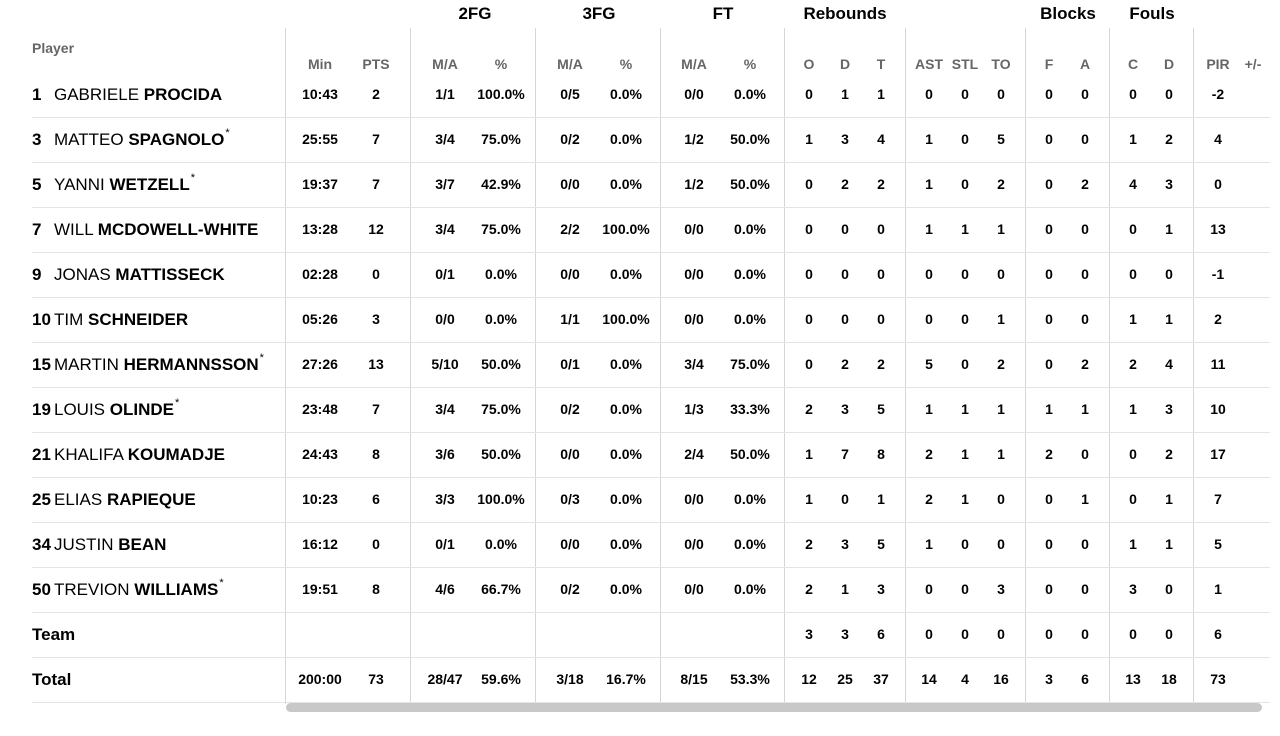  I want to click on header-fg3-pct: %, so click(626, 64).